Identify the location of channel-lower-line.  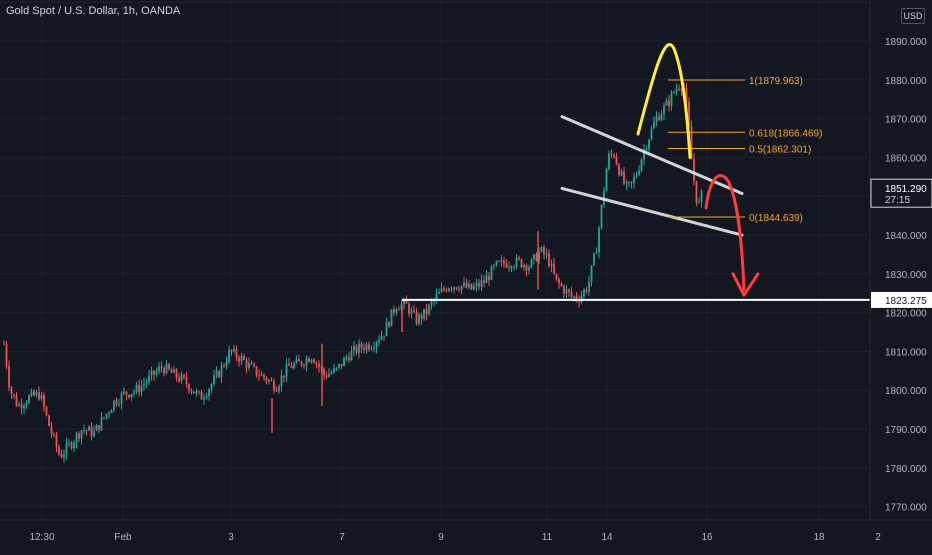
(652, 211).